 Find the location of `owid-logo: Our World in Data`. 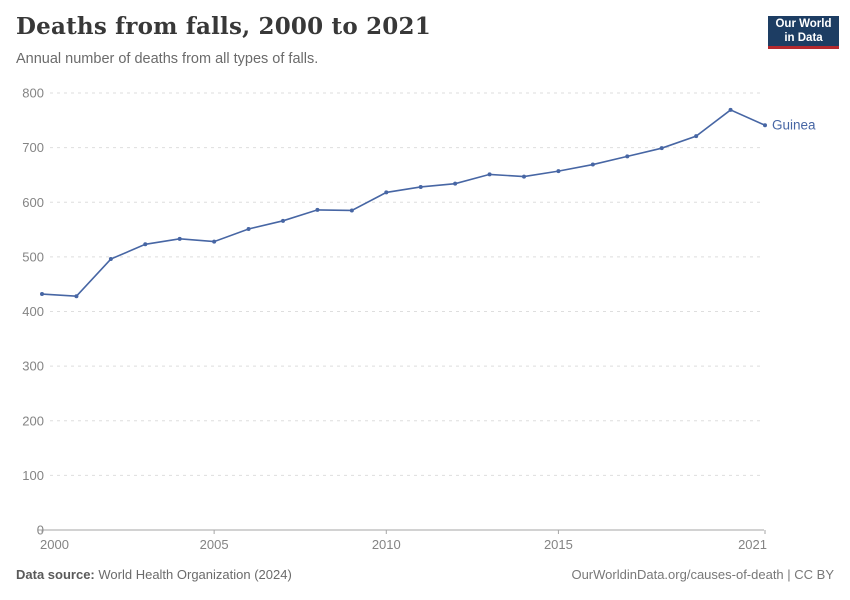

owid-logo: Our World in Data is located at coordinates (803, 32).